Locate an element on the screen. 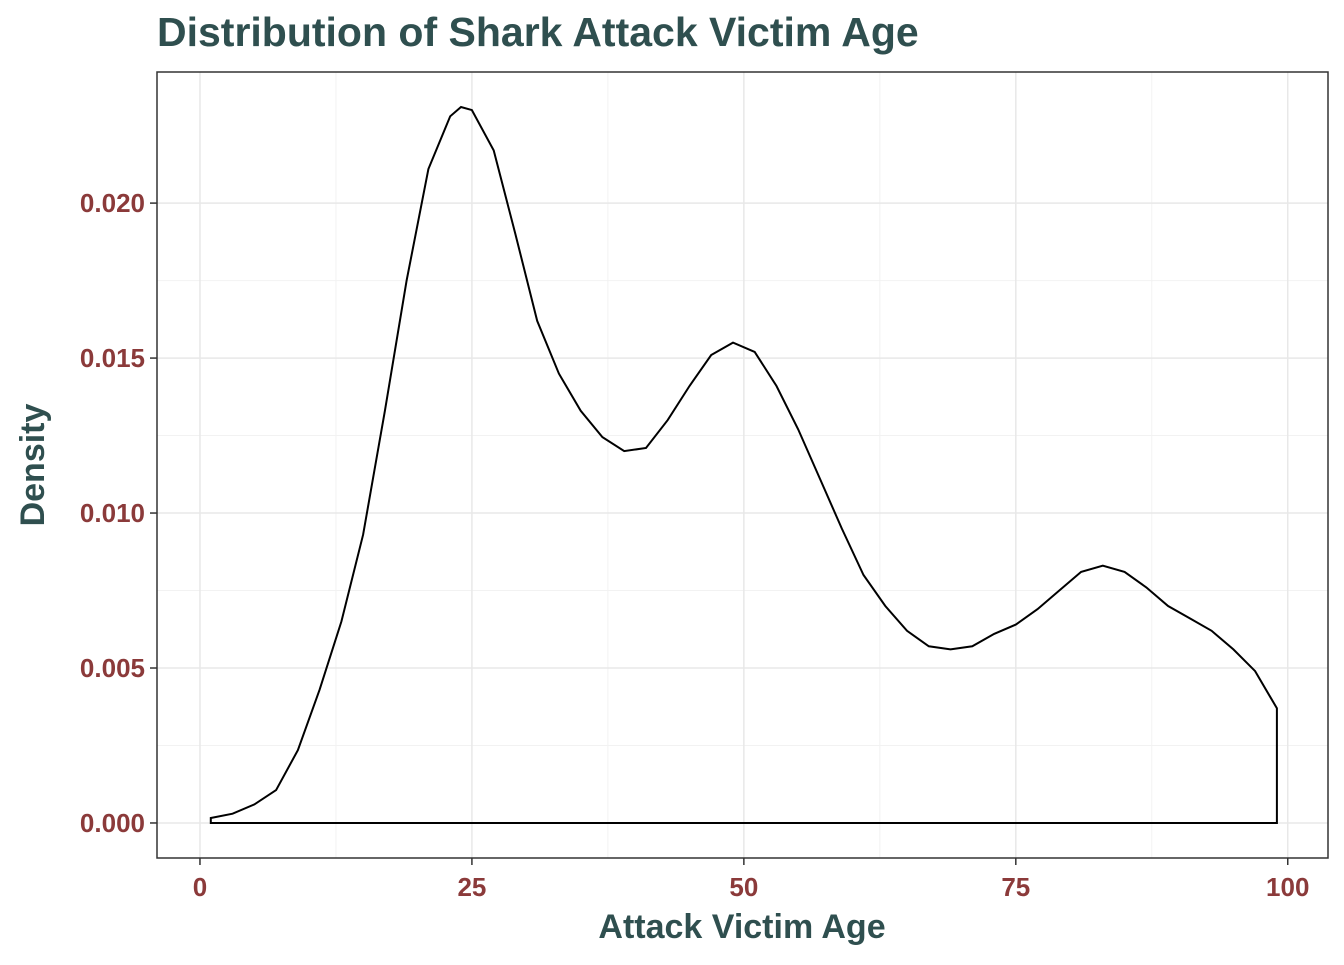 The image size is (1344, 965). x-tick-label: 25 is located at coordinates (471, 887).